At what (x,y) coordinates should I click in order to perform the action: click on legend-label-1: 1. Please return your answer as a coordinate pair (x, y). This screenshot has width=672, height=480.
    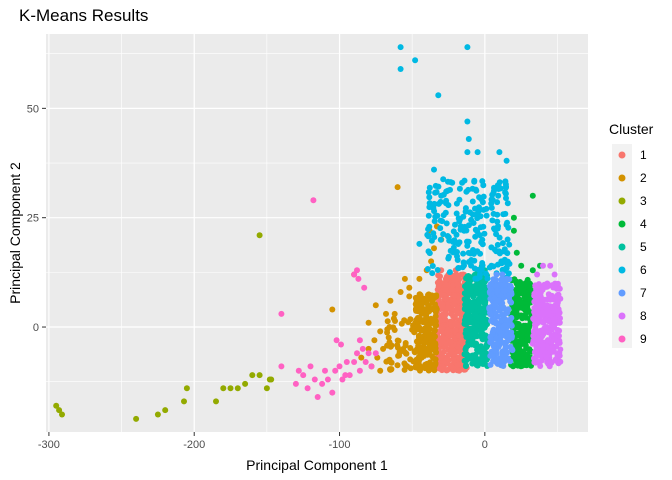
    Looking at the image, I should click on (643, 155).